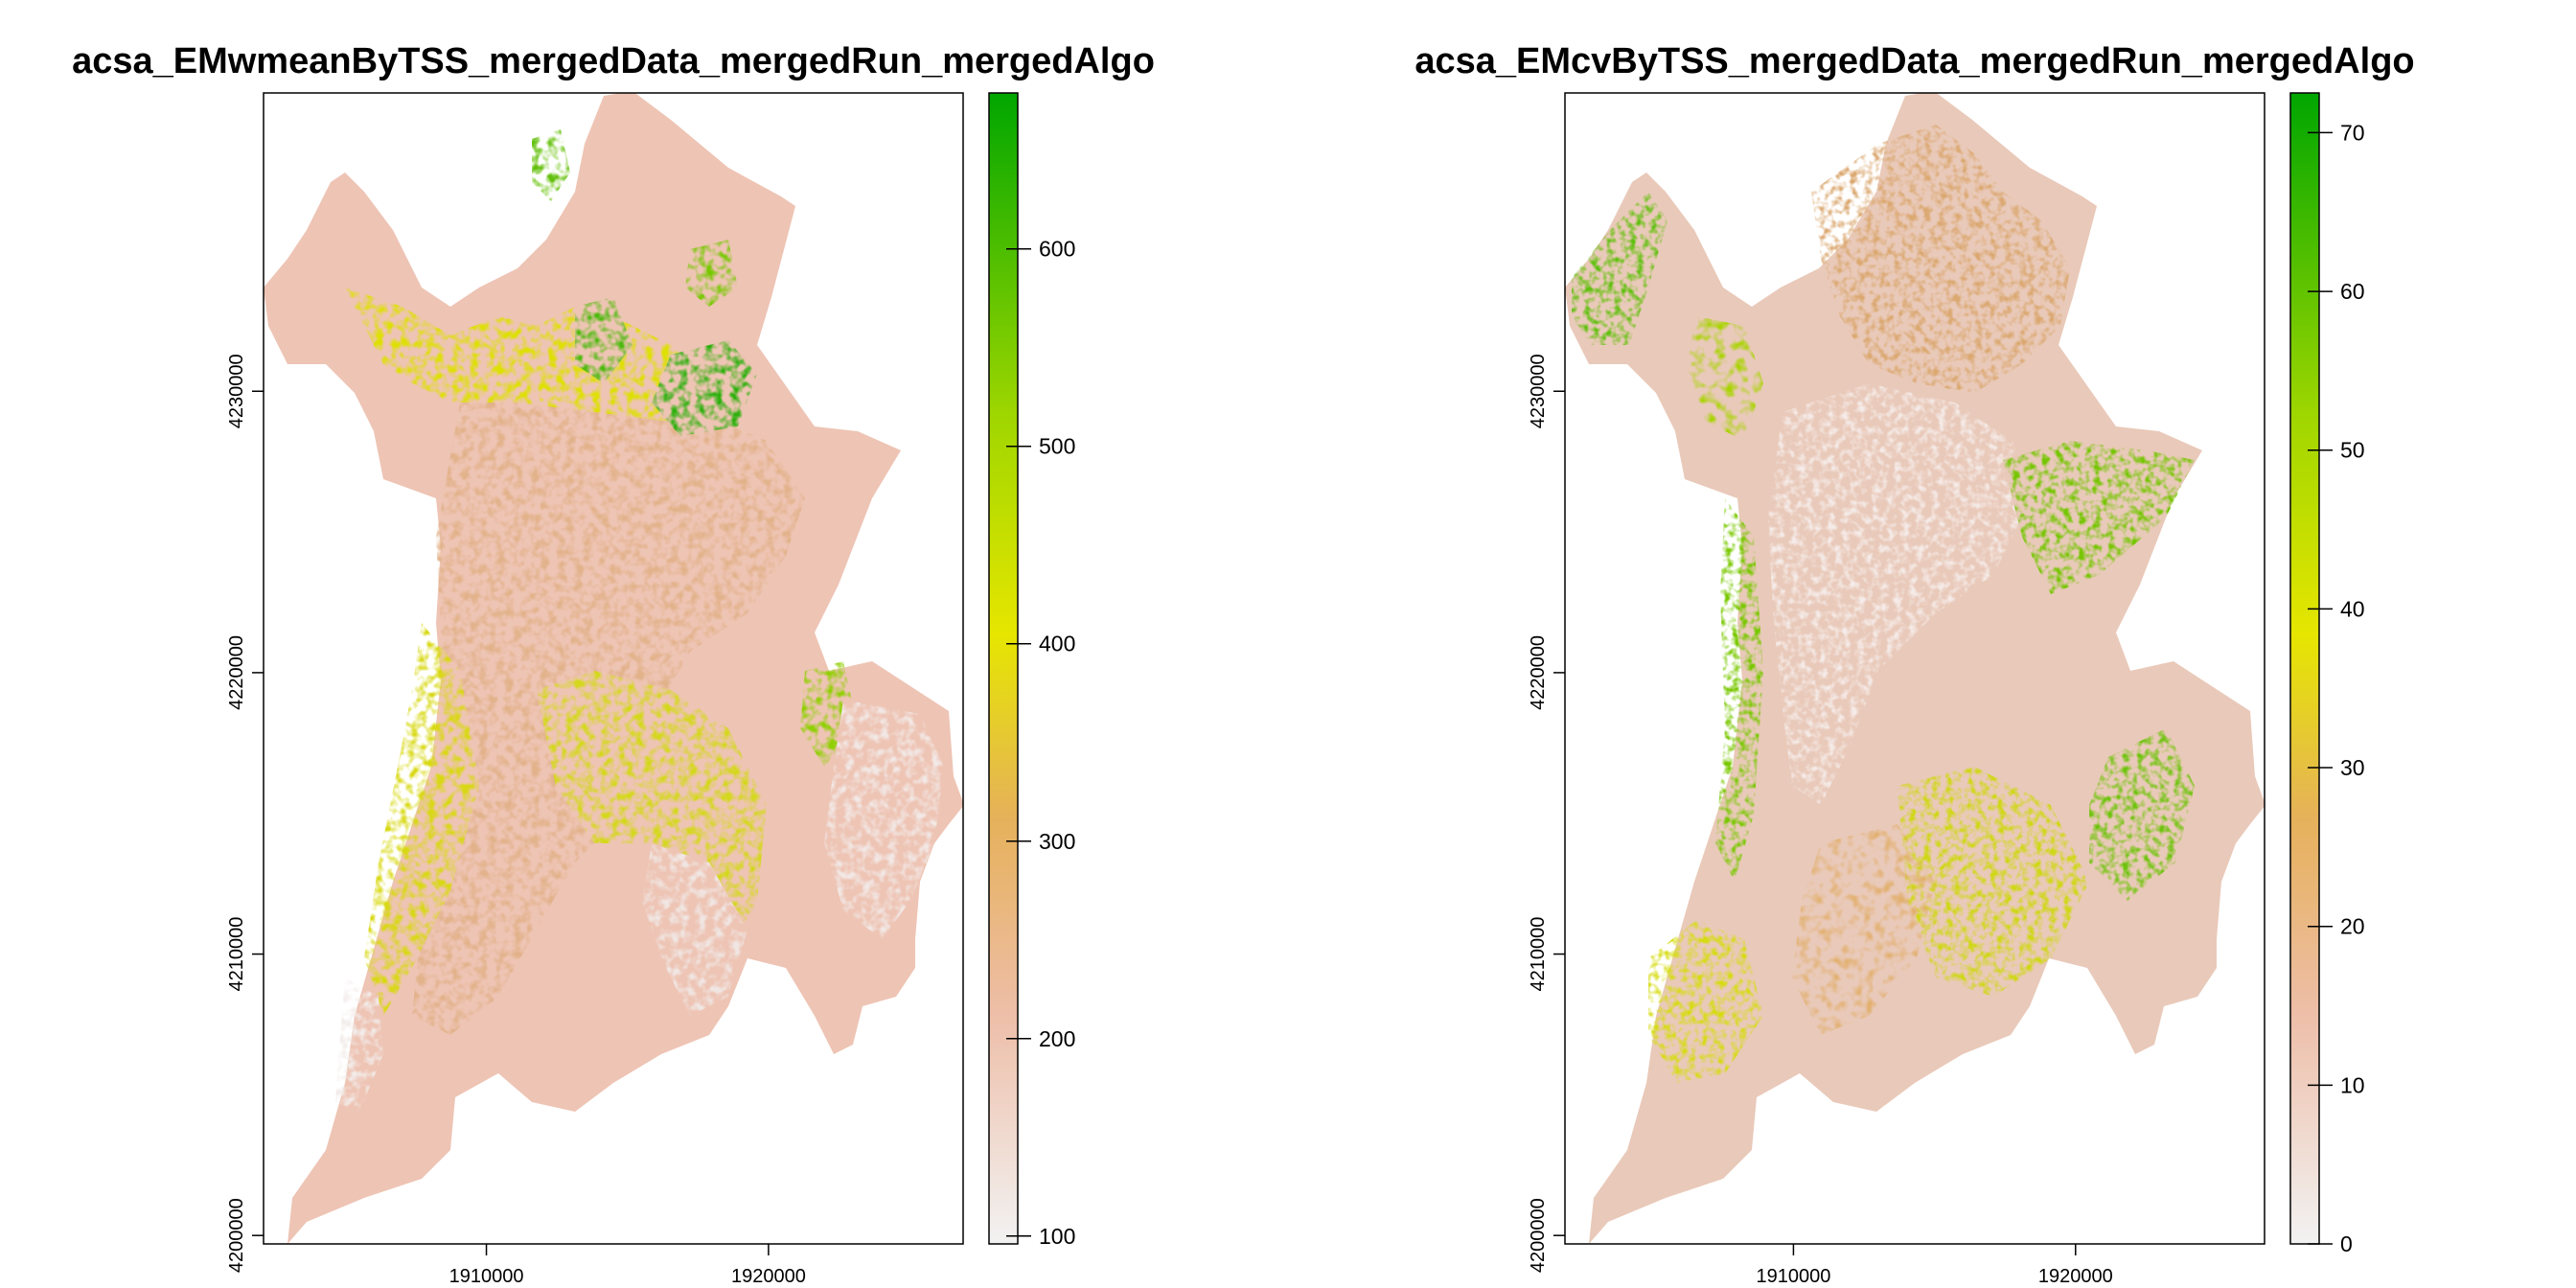 This screenshot has height=1288, width=2576. What do you see at coordinates (695, 929) in the screenshot?
I see `region-white-s-wmean` at bounding box center [695, 929].